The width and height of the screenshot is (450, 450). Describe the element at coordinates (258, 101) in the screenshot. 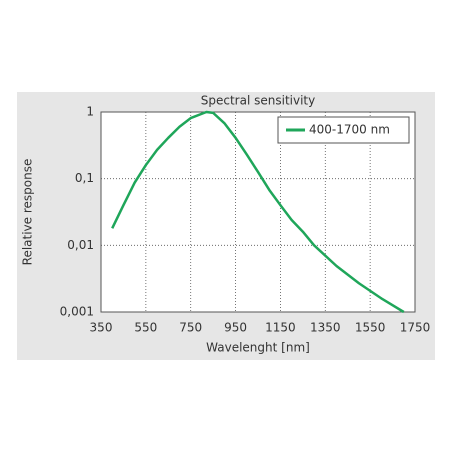

I see `chart-title: Spectral sensitivity` at that location.